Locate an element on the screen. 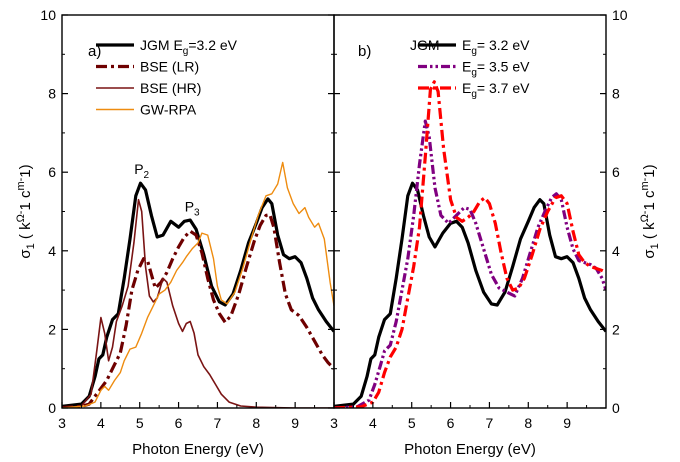  legend-label: BSE (HR) is located at coordinates (170, 88).